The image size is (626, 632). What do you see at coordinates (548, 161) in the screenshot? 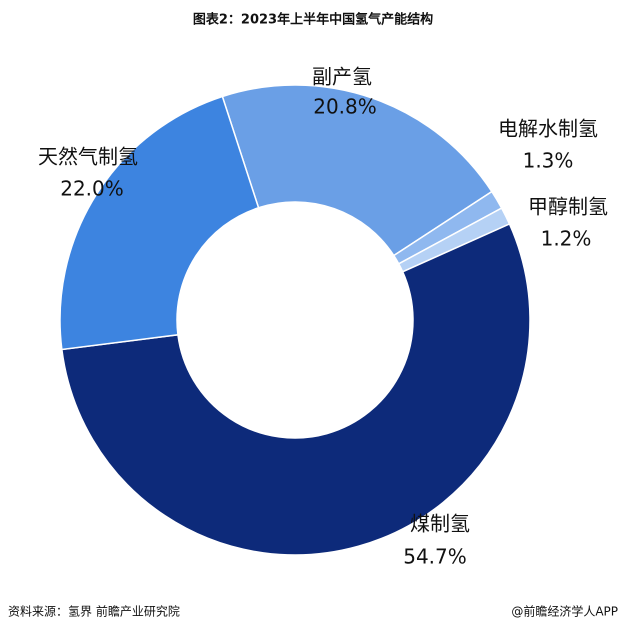
I see `value-label: 1.3%` at bounding box center [548, 161].